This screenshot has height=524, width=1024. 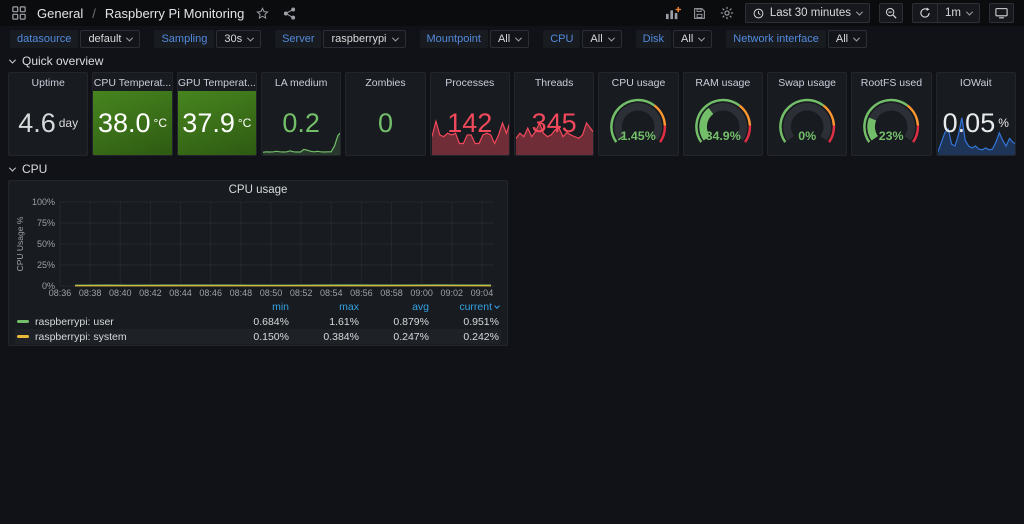 I want to click on breadcrumb-section: General, so click(x=60, y=13).